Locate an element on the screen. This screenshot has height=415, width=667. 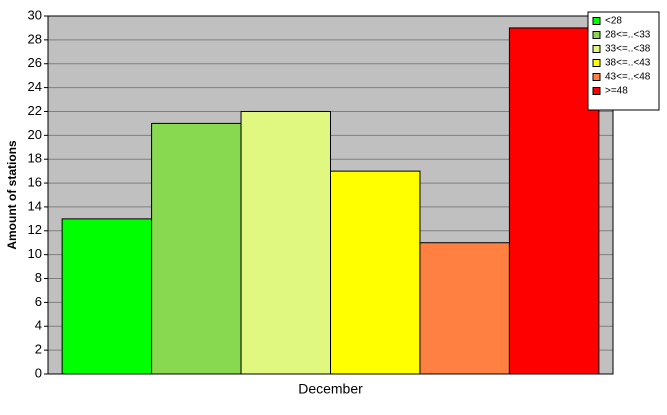
legend-label: <28 is located at coordinates (613, 21).